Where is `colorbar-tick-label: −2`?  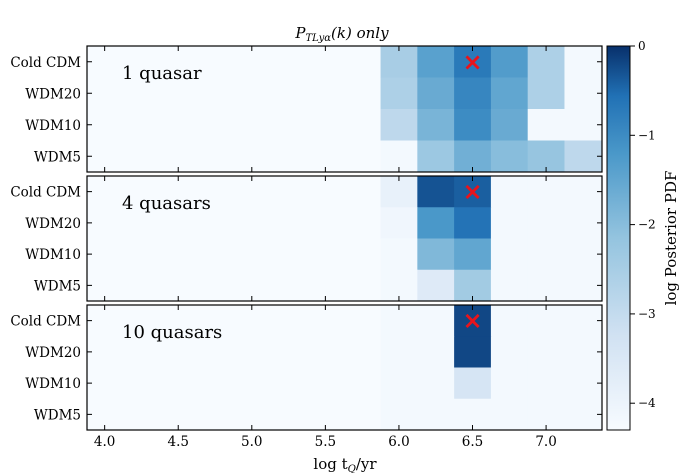
colorbar-tick-label: −2 is located at coordinates (647, 225).